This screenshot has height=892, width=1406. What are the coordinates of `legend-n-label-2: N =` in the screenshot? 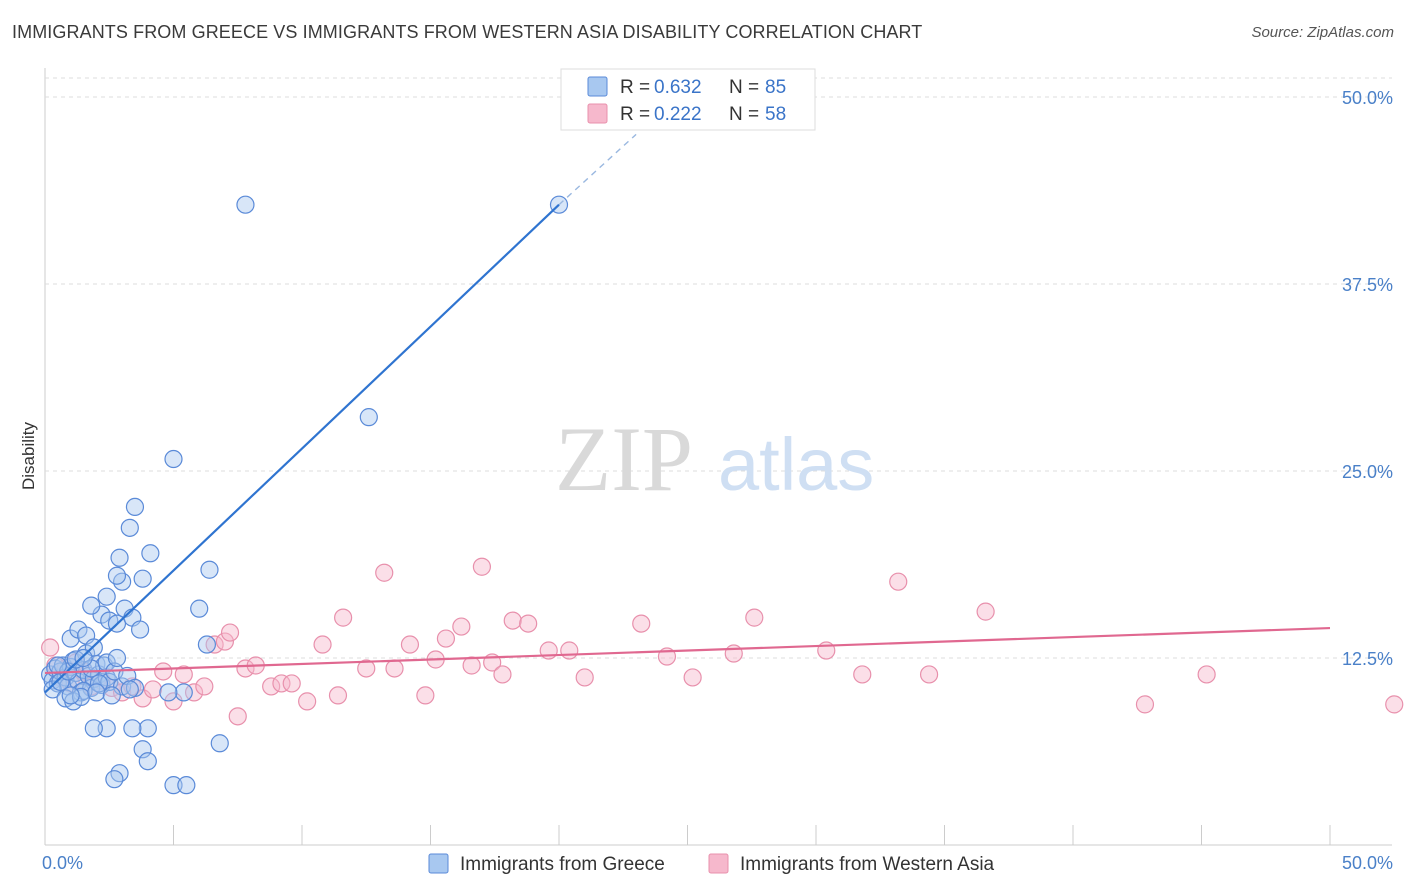 It's located at (744, 114).